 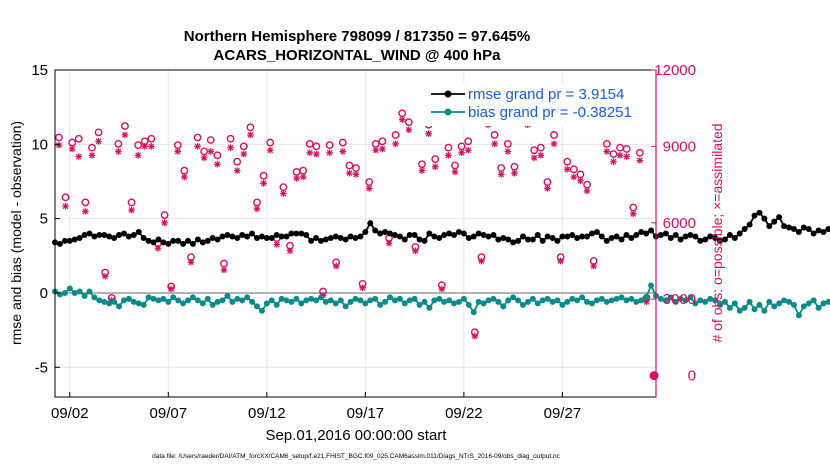 What do you see at coordinates (448, 112) in the screenshot?
I see `legend-swatch-marker-bias` at bounding box center [448, 112].